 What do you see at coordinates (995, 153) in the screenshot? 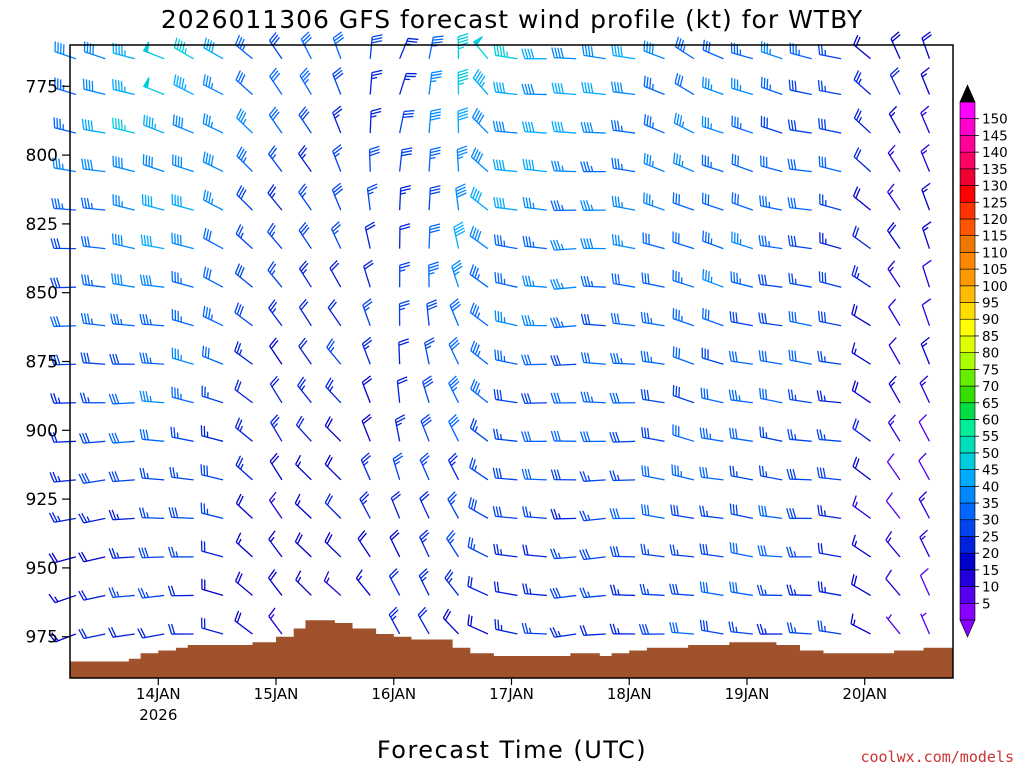
I see `colorbar-label: 140` at bounding box center [995, 153].